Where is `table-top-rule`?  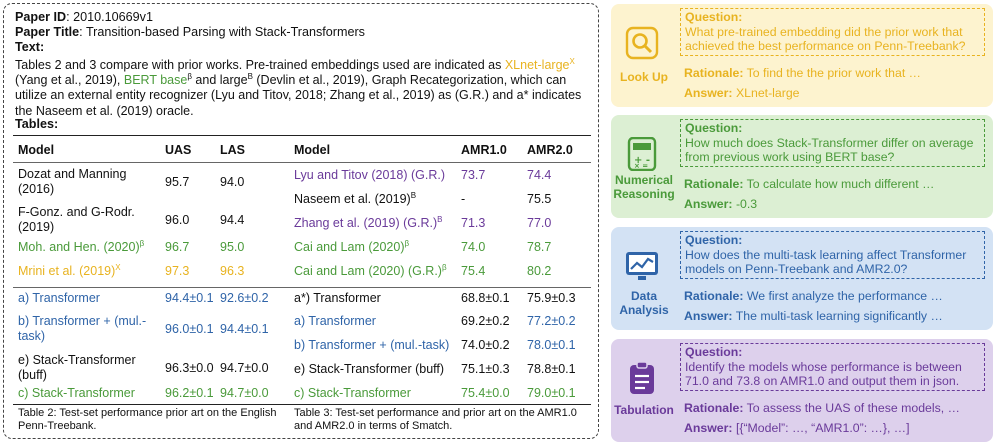 table-top-rule is located at coordinates (441, 135).